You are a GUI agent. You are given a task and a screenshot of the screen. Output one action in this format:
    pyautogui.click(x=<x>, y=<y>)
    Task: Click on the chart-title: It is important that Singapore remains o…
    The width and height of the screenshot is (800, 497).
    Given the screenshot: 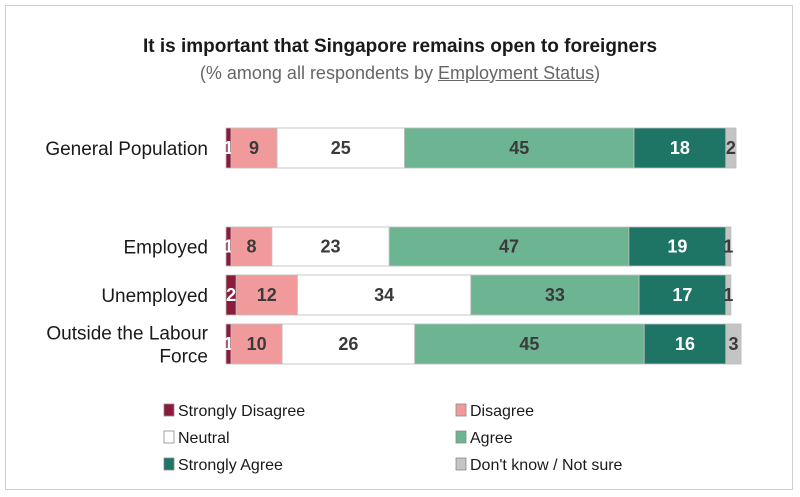 What is the action you would take?
    pyautogui.click(x=400, y=46)
    